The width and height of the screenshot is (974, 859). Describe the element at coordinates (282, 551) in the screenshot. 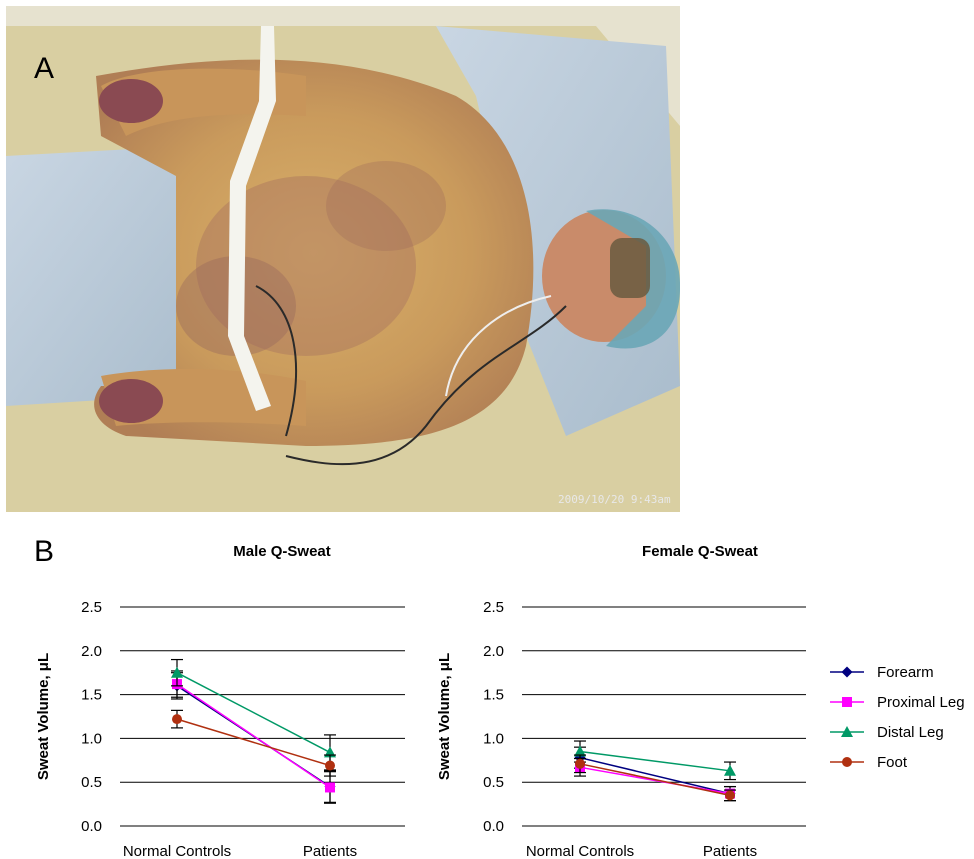

I see `chart-title: Male Q-Sweat` at that location.